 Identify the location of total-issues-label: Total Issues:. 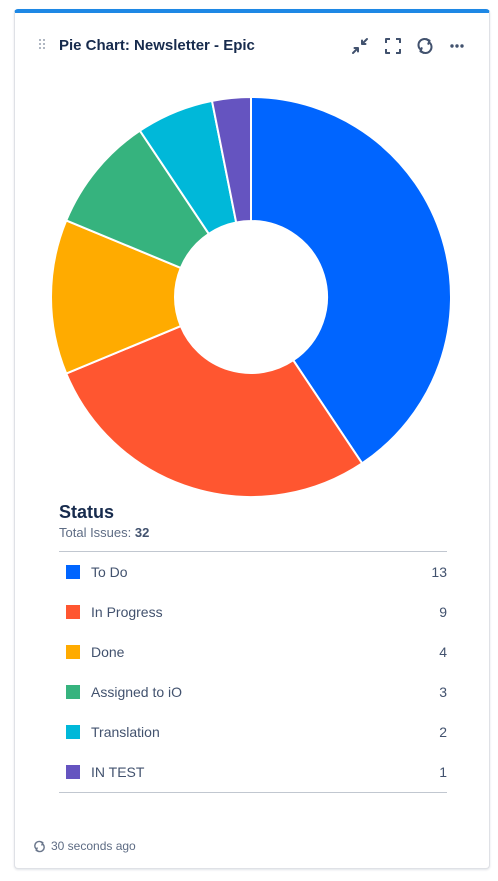
(95, 532).